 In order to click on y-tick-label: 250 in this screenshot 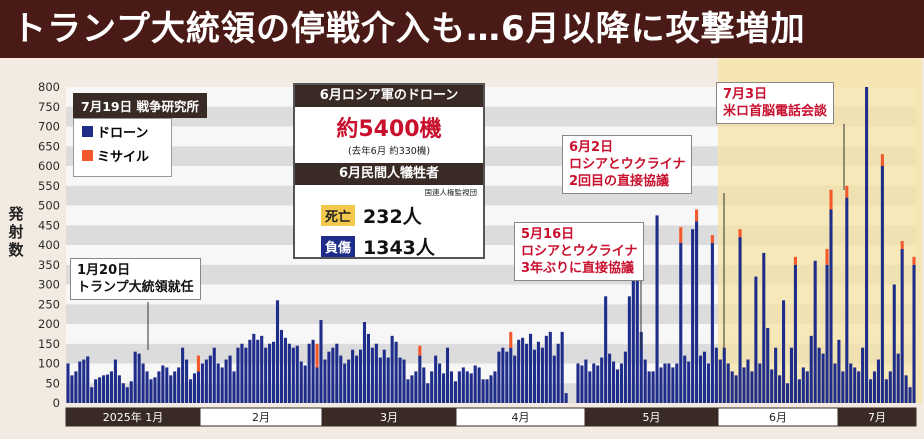, I will do `click(49, 304)`.